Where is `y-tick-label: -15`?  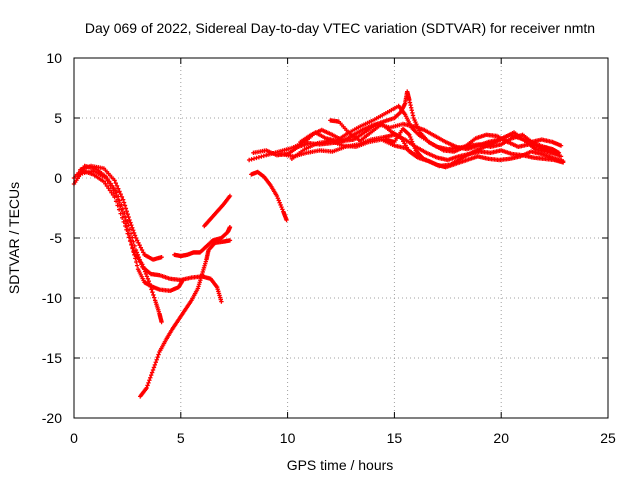
y-tick-label: -15 is located at coordinates (52, 358).